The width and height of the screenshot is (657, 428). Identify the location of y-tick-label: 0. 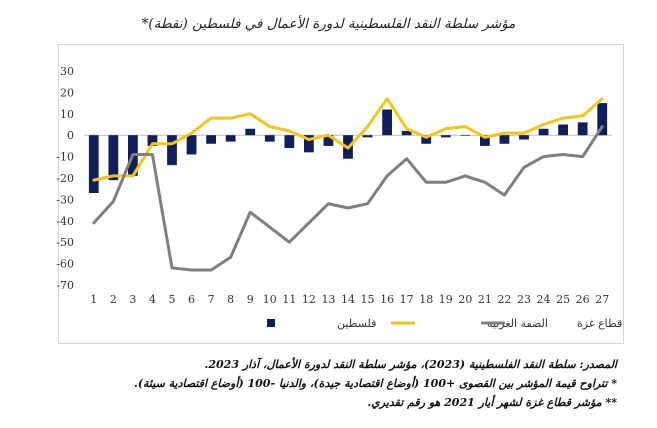
(70, 135).